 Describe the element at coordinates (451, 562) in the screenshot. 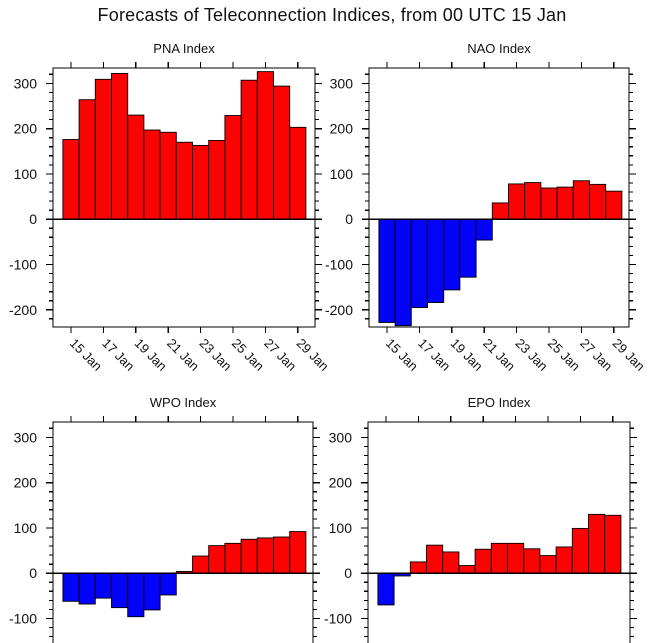

I see `epo-index-bar-19-jan` at that location.